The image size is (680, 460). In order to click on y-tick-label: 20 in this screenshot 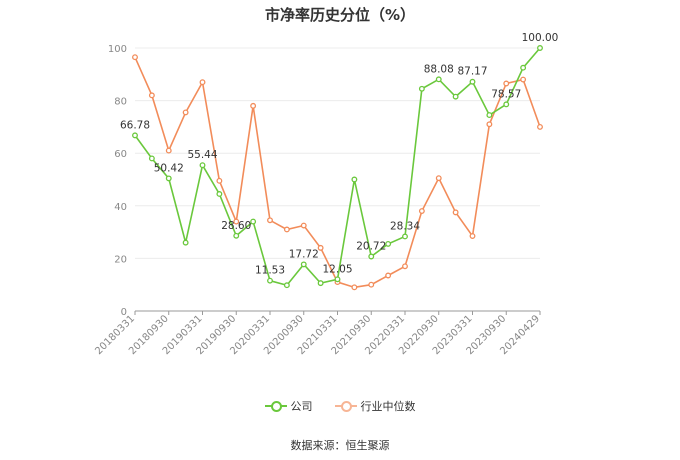, I will do `click(120, 259)`.